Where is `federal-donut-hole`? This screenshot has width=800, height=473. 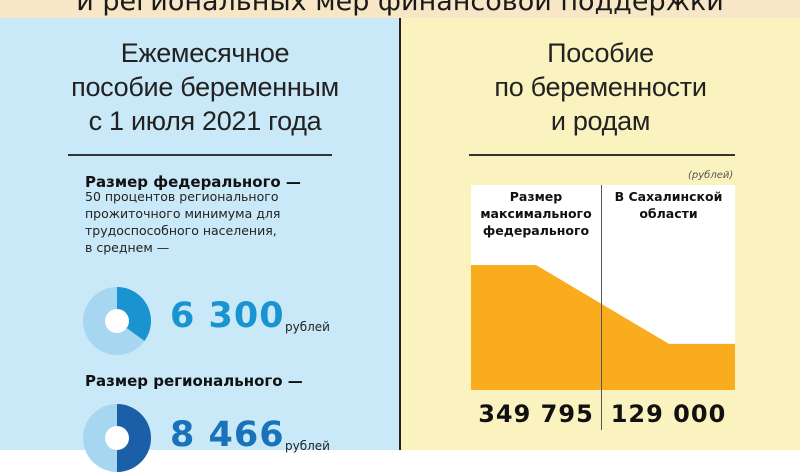 federal-donut-hole is located at coordinates (117, 321).